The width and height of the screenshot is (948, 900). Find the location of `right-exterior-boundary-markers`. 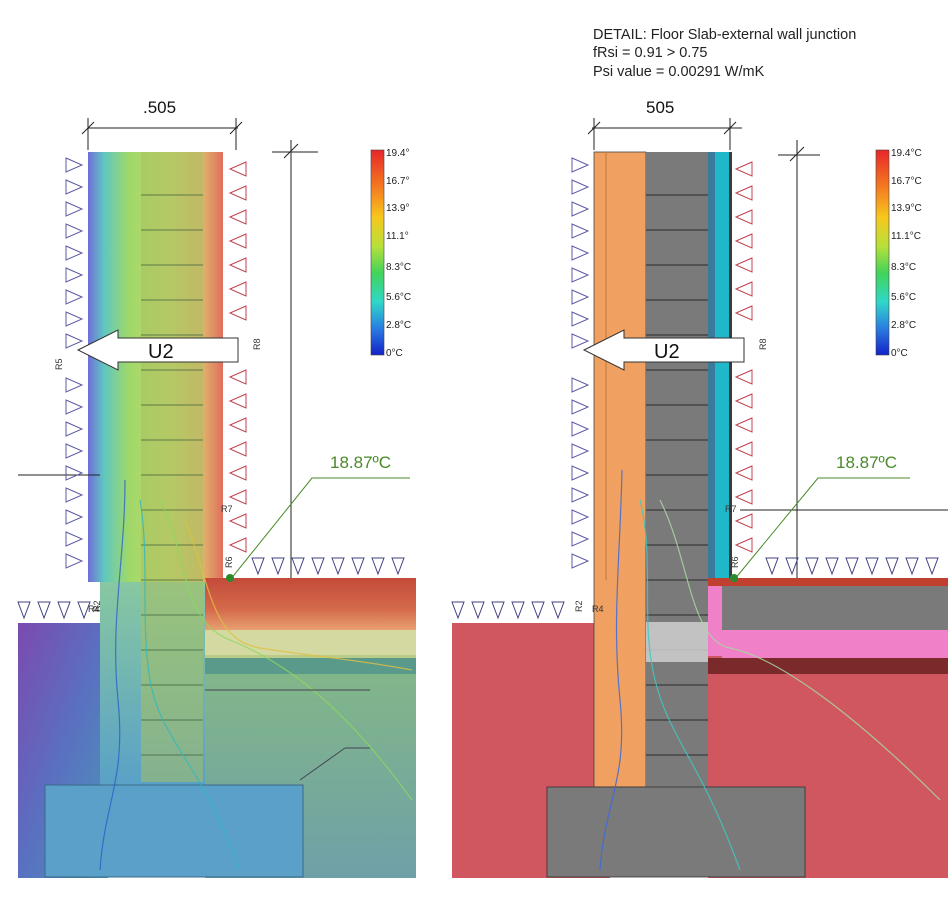

right-exterior-boundary-markers is located at coordinates (580, 363).